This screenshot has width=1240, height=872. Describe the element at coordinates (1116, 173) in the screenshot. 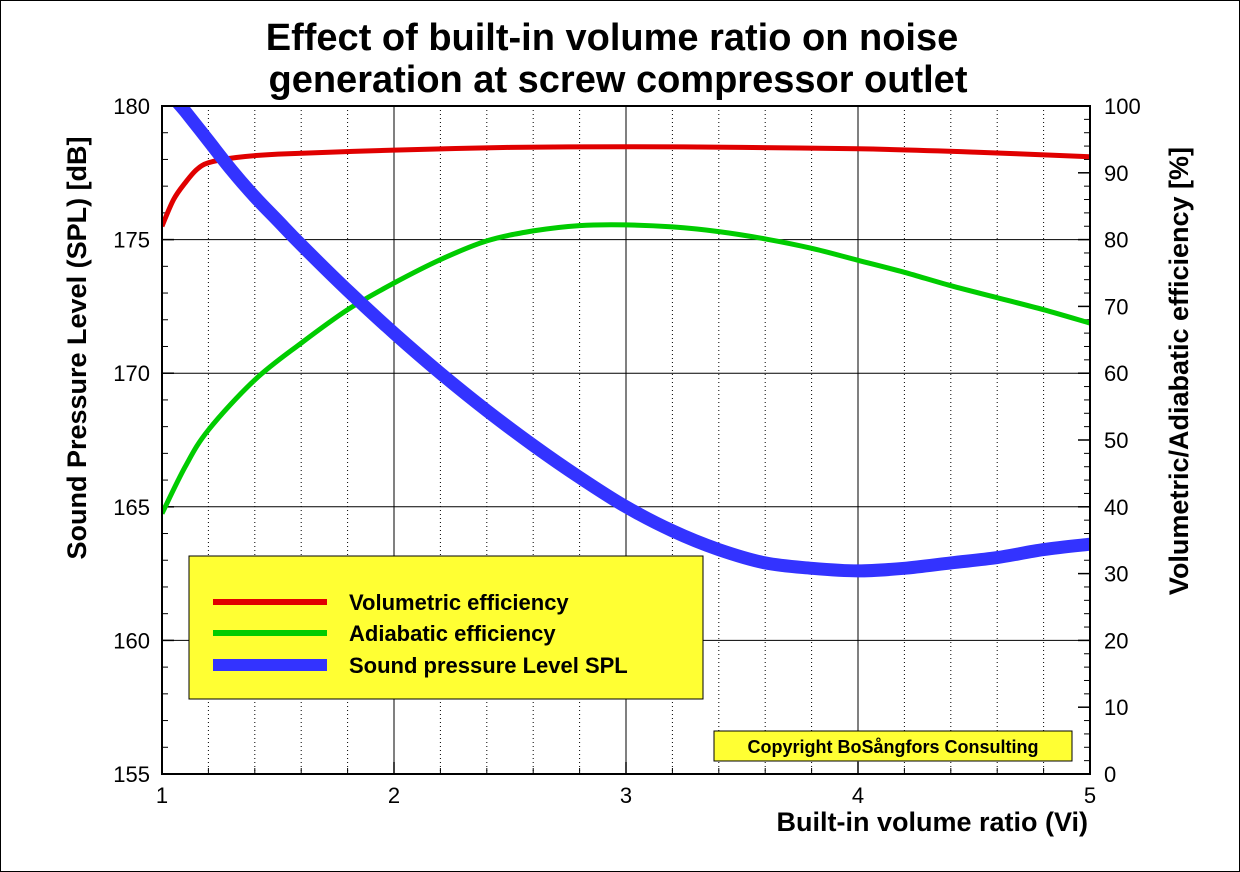

I see `y-right-tick-label: 90` at that location.